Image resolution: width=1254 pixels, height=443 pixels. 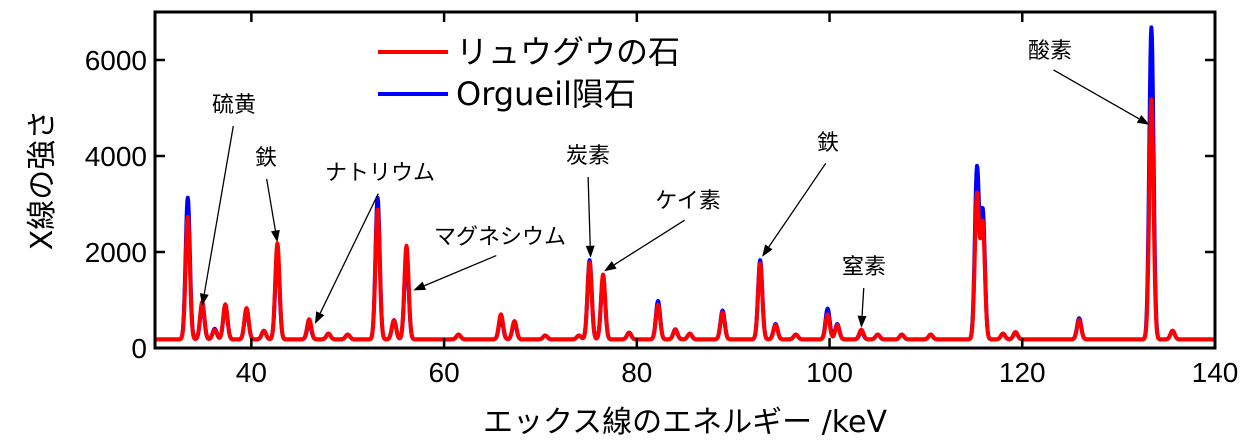 I want to click on annotation-label: ケイ素, so click(x=688, y=201).